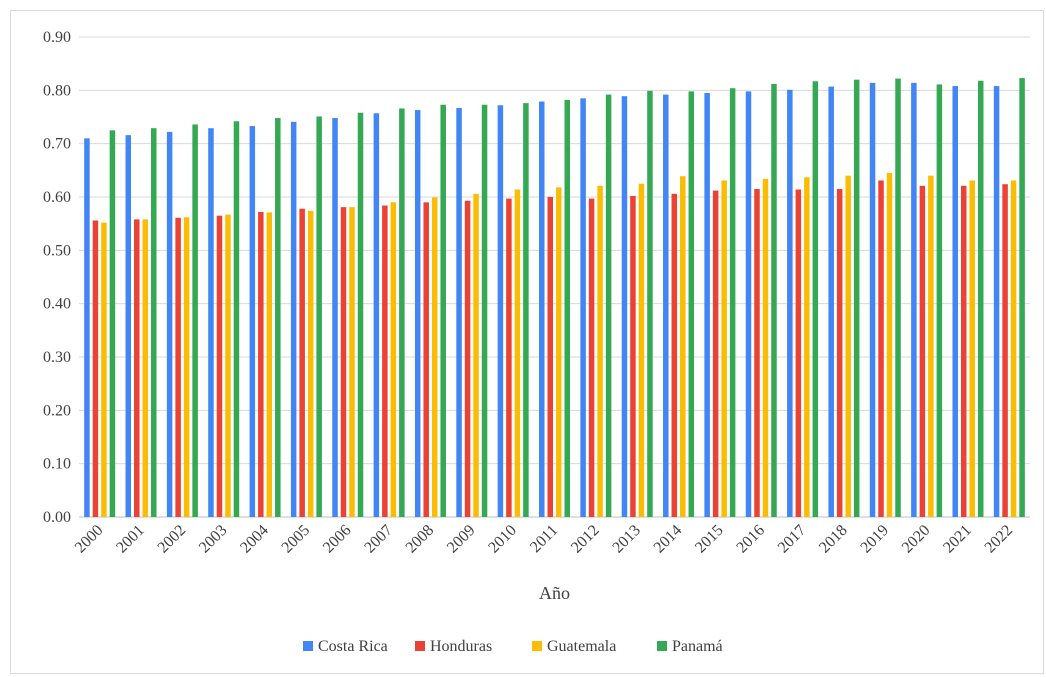 This screenshot has height=677, width=1046. What do you see at coordinates (378, 539) in the screenshot?
I see `x-tick-label: 2007` at bounding box center [378, 539].